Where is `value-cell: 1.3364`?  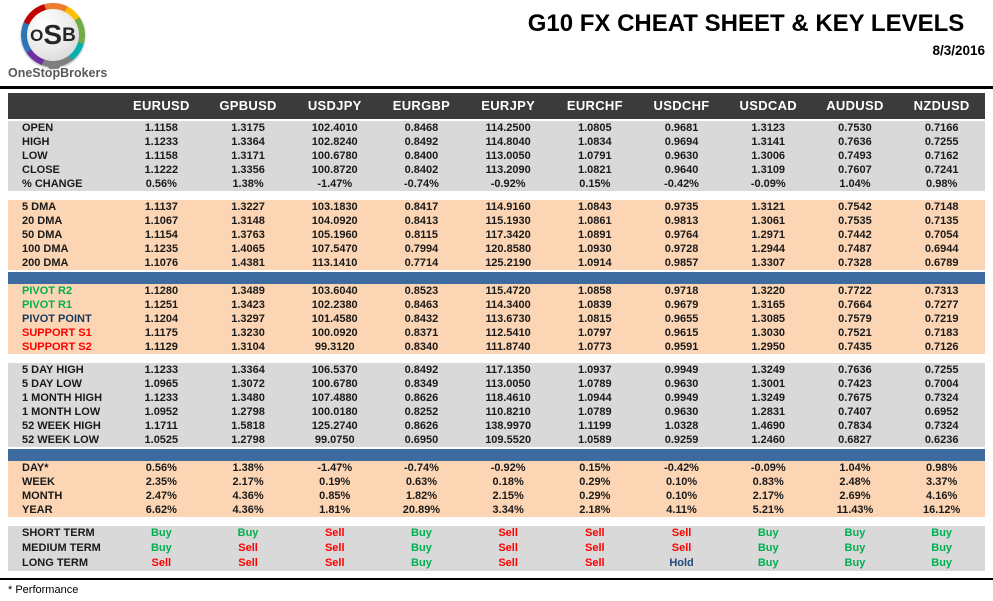
value-cell: 1.3364 is located at coordinates (248, 370).